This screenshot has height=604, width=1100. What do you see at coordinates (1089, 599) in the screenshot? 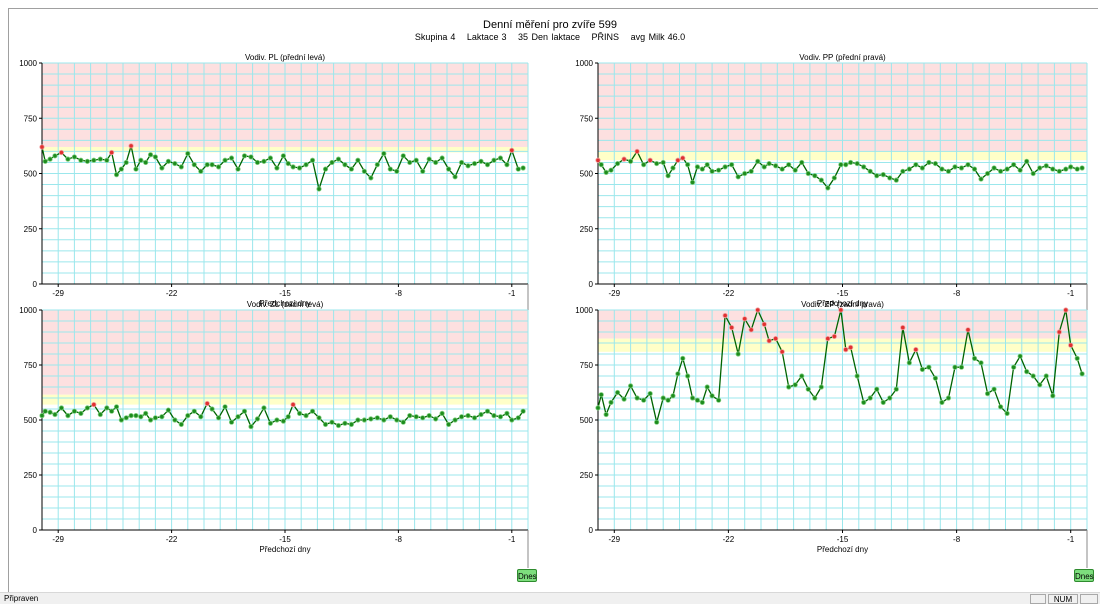
I see `status-pane-scroll` at bounding box center [1089, 599].